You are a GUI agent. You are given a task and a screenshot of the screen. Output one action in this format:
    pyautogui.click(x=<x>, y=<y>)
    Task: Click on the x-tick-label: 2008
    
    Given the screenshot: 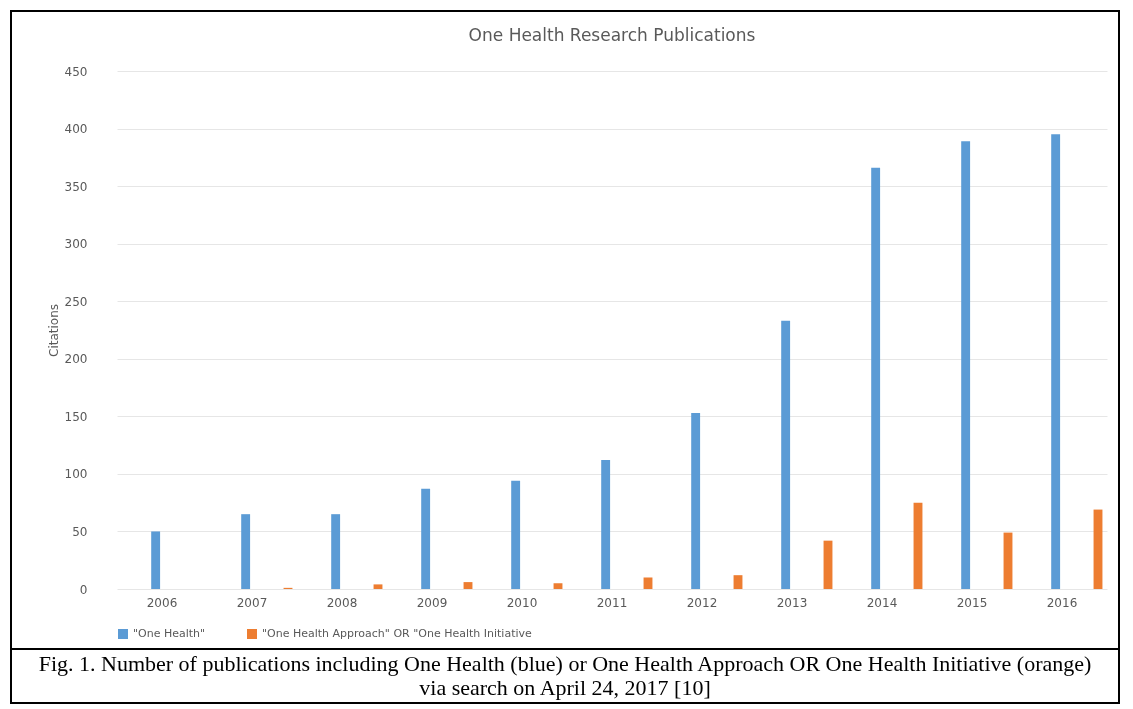 What is the action you would take?
    pyautogui.click(x=342, y=602)
    